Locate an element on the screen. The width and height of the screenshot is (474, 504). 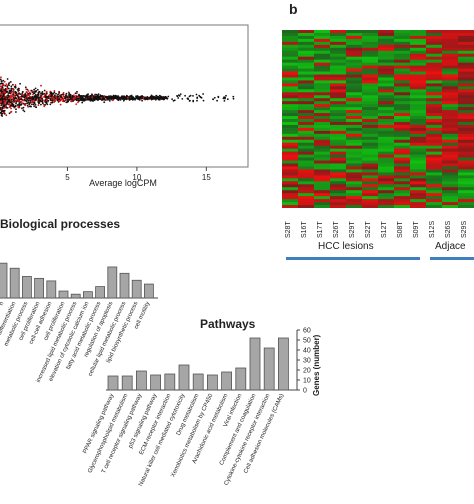
bp-bar is located at coordinates (4, 280).